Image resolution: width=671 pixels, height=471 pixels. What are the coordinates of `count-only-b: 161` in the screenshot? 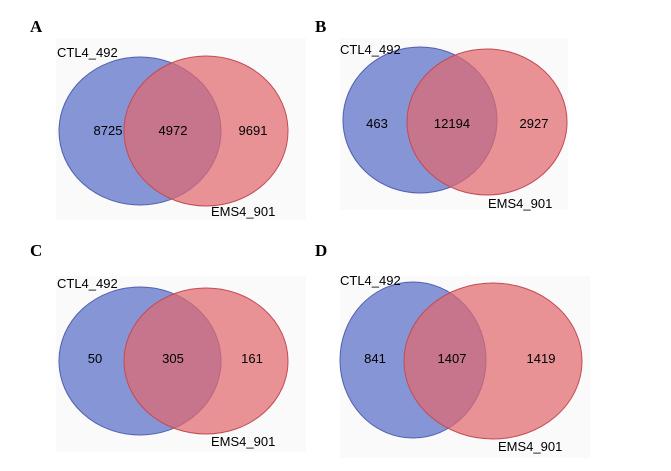 It's located at (252, 358).